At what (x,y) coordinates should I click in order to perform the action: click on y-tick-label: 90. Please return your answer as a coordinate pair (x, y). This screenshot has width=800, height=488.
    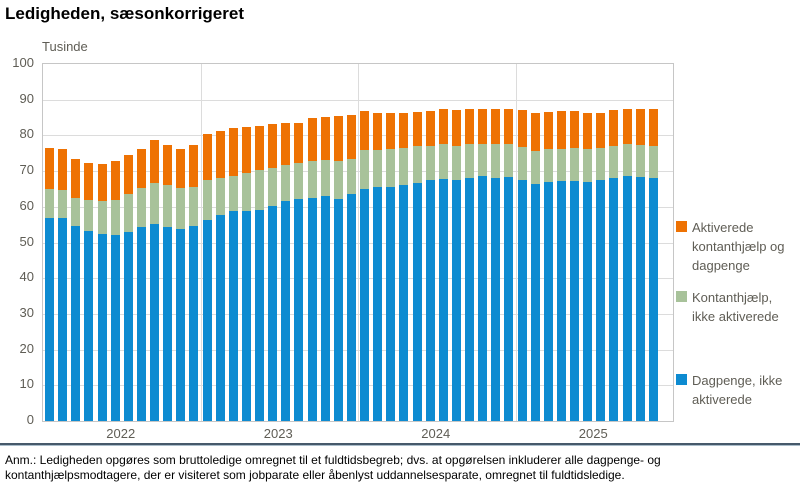
    Looking at the image, I should click on (26, 98).